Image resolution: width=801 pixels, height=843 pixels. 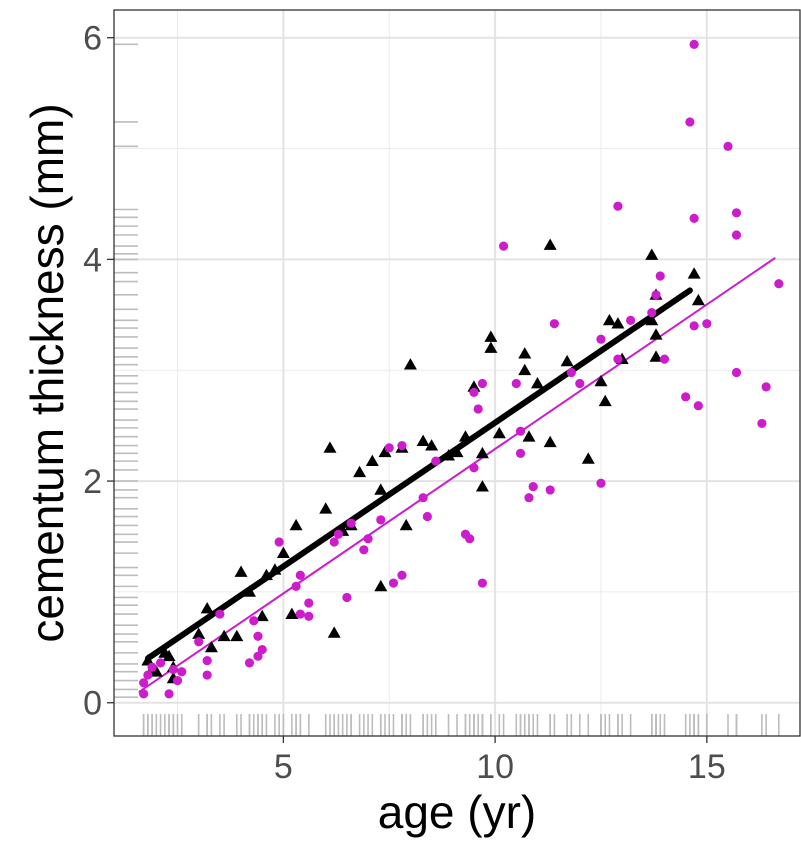 What do you see at coordinates (47, 372) in the screenshot?
I see `y-axis-title: cementum thickness (mm)` at bounding box center [47, 372].